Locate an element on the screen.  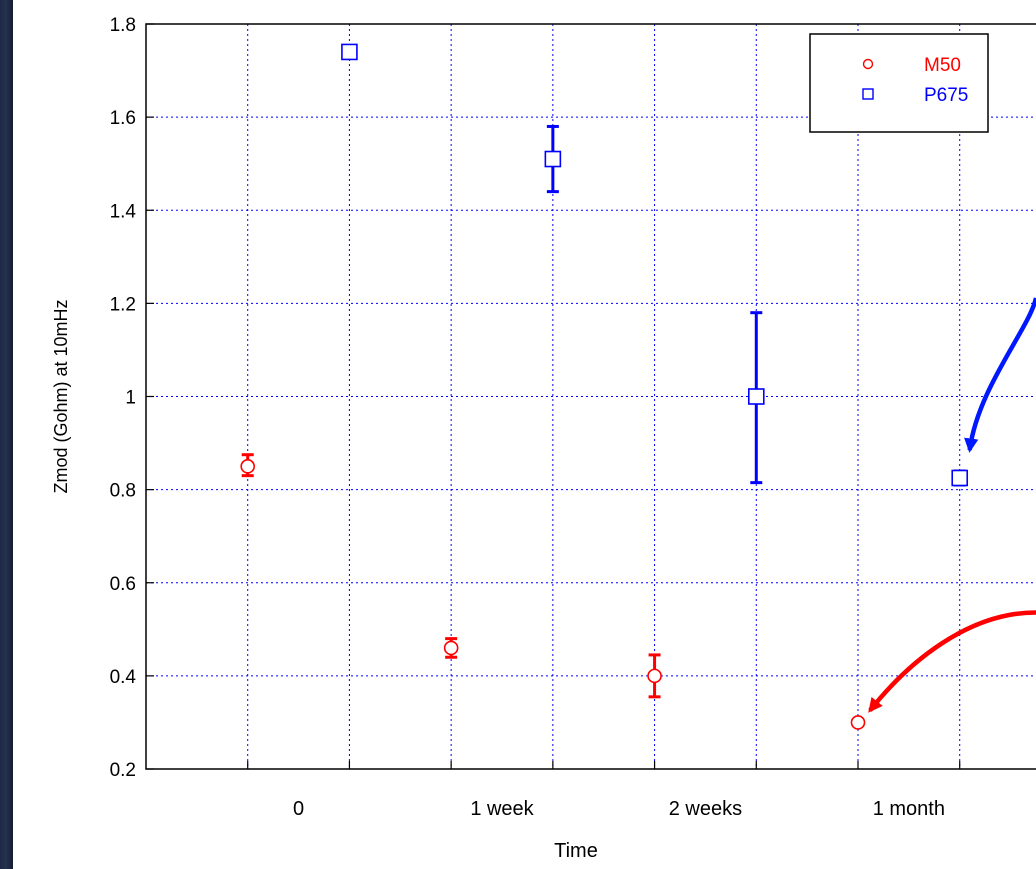
y-tick-label: 0.6 is located at coordinates (123, 584).